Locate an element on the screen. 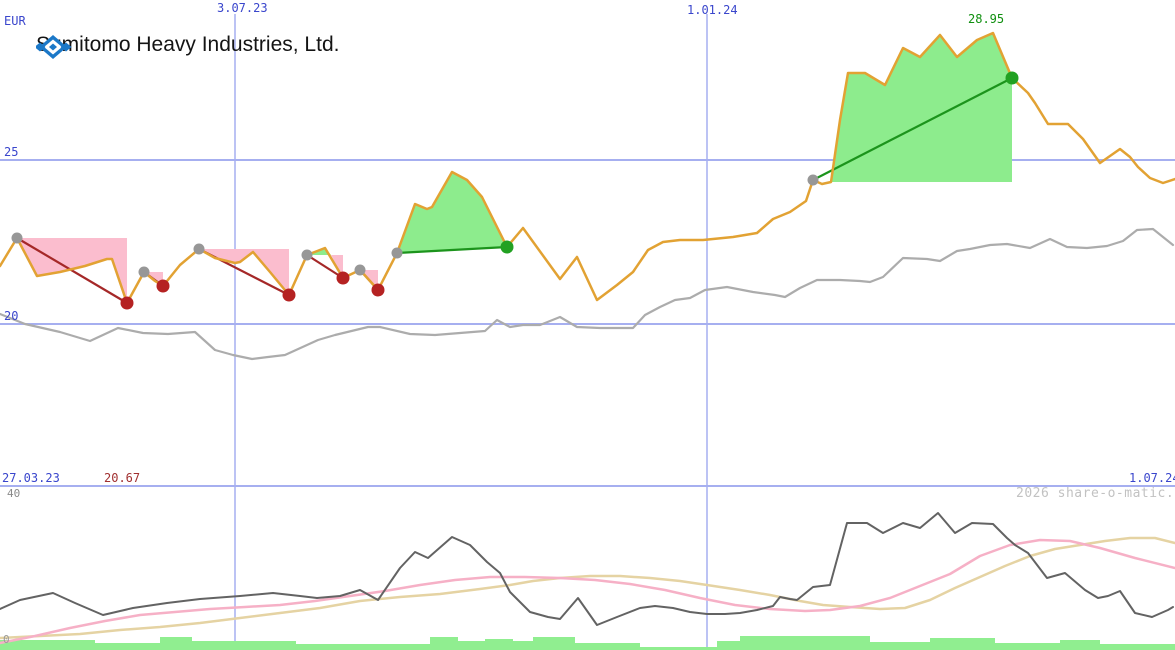 This screenshot has height=650, width=1175. indicator-scale-label: 40 is located at coordinates (14, 493).